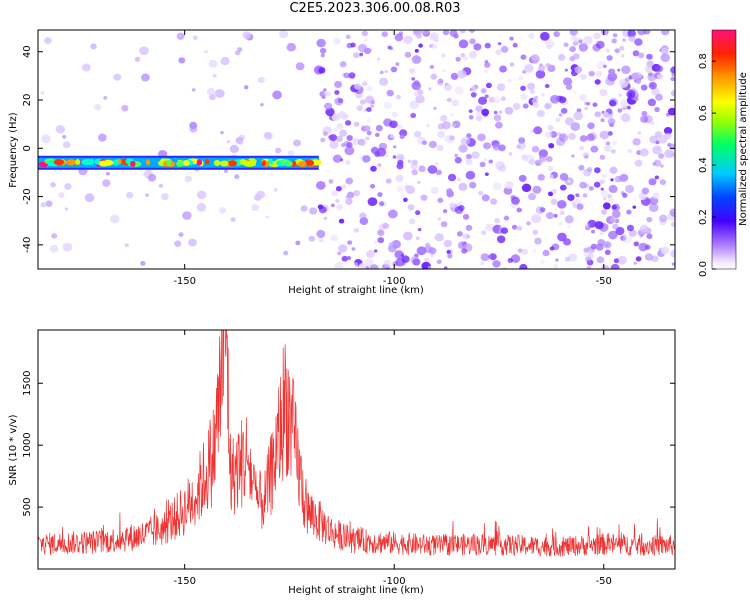 The image size is (750, 600). What do you see at coordinates (394, 581) in the screenshot?
I see `x-tick-label: -100` at bounding box center [394, 581].